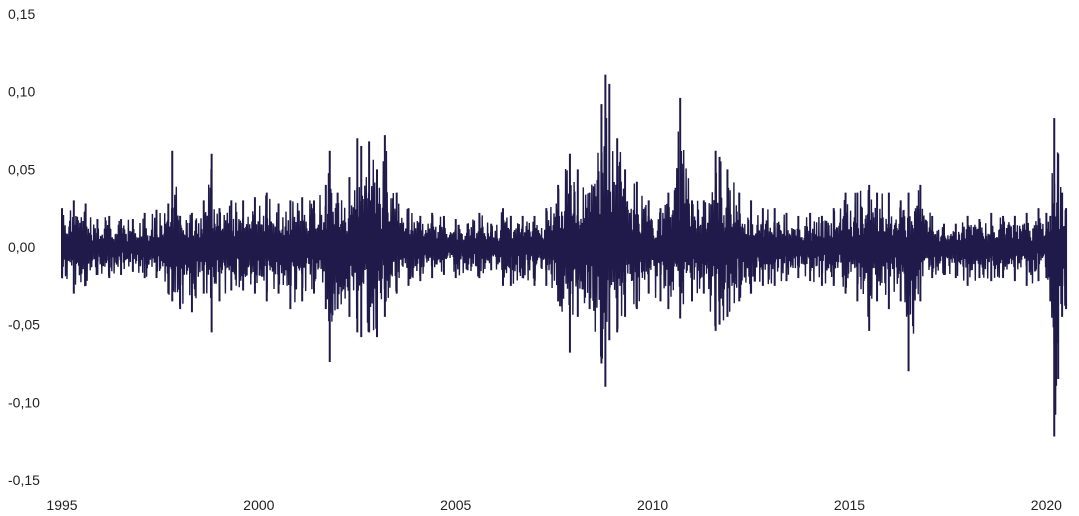  I want to click on x-tick-label: 2020, so click(1046, 505).